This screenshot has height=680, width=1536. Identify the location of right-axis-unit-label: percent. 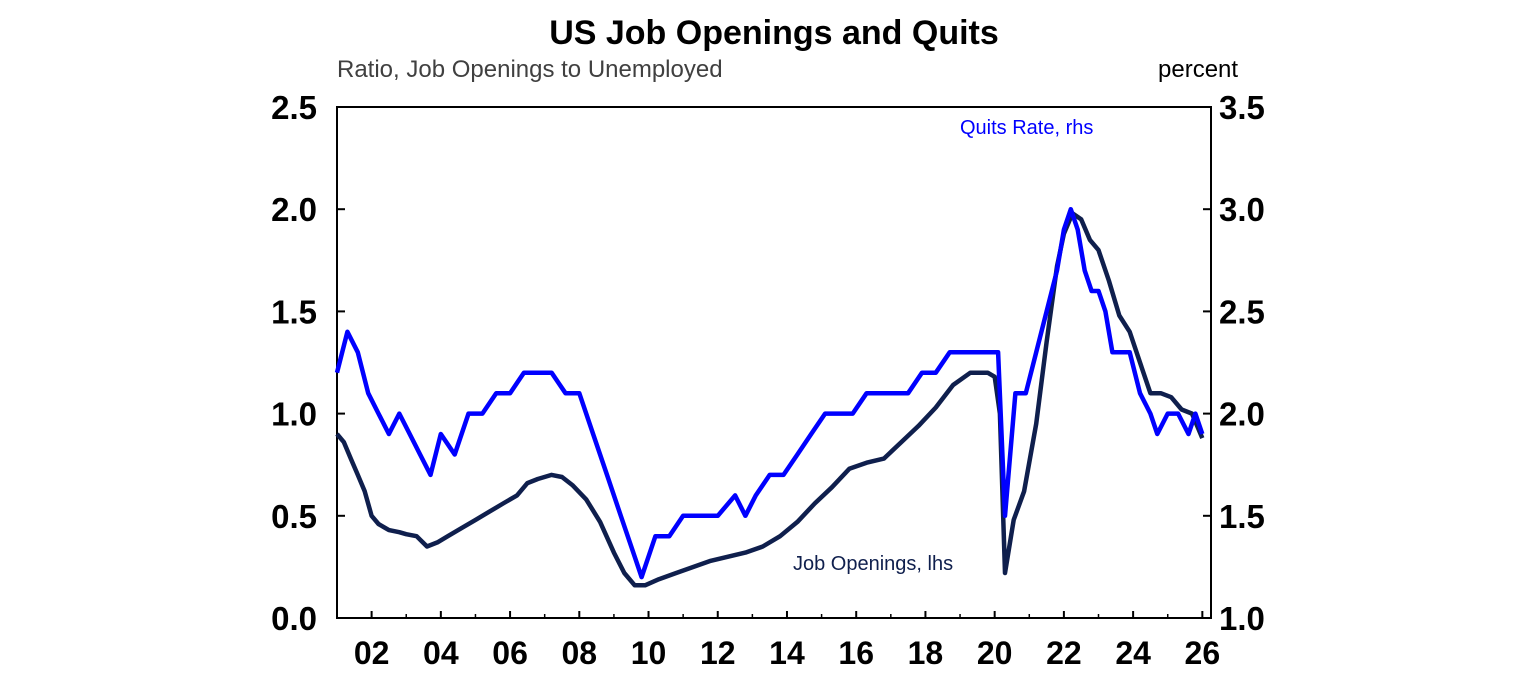
(1198, 69).